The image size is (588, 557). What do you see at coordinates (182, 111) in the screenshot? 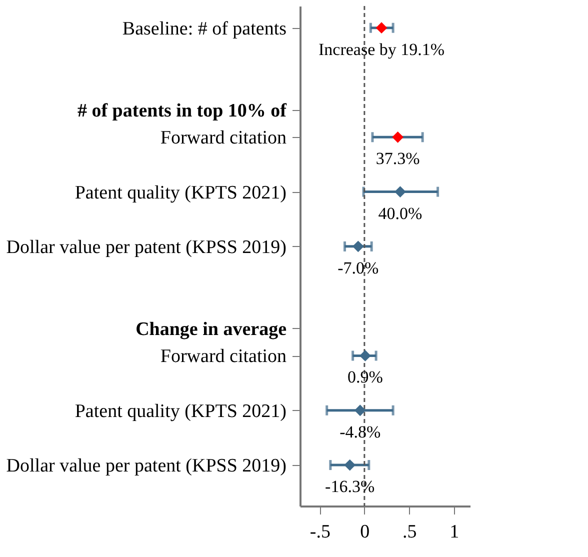
I see `y-tick-label: # of patents in top 10% of` at bounding box center [182, 111].